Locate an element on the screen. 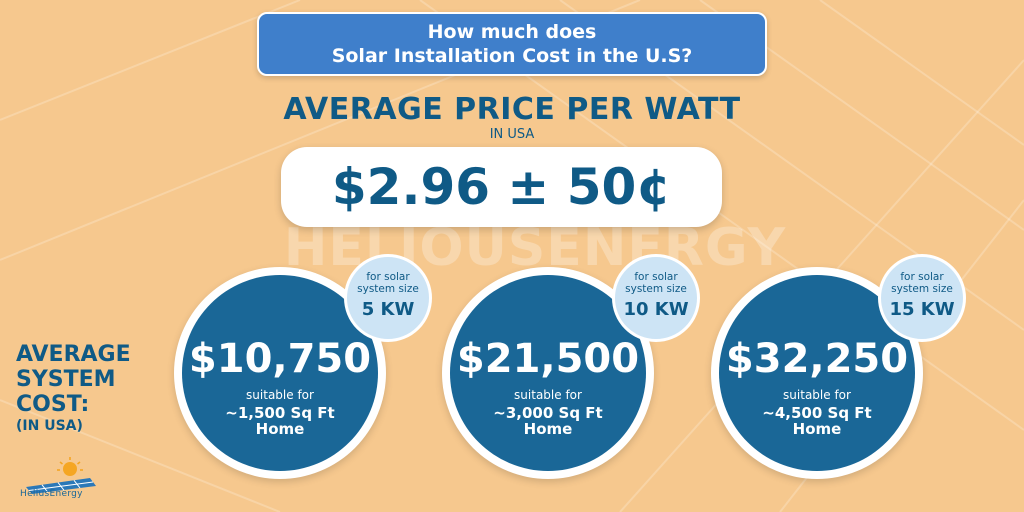 This screenshot has height=512, width=1024. home-size-line-1: ~1,500 Sq Ft is located at coordinates (280, 413).